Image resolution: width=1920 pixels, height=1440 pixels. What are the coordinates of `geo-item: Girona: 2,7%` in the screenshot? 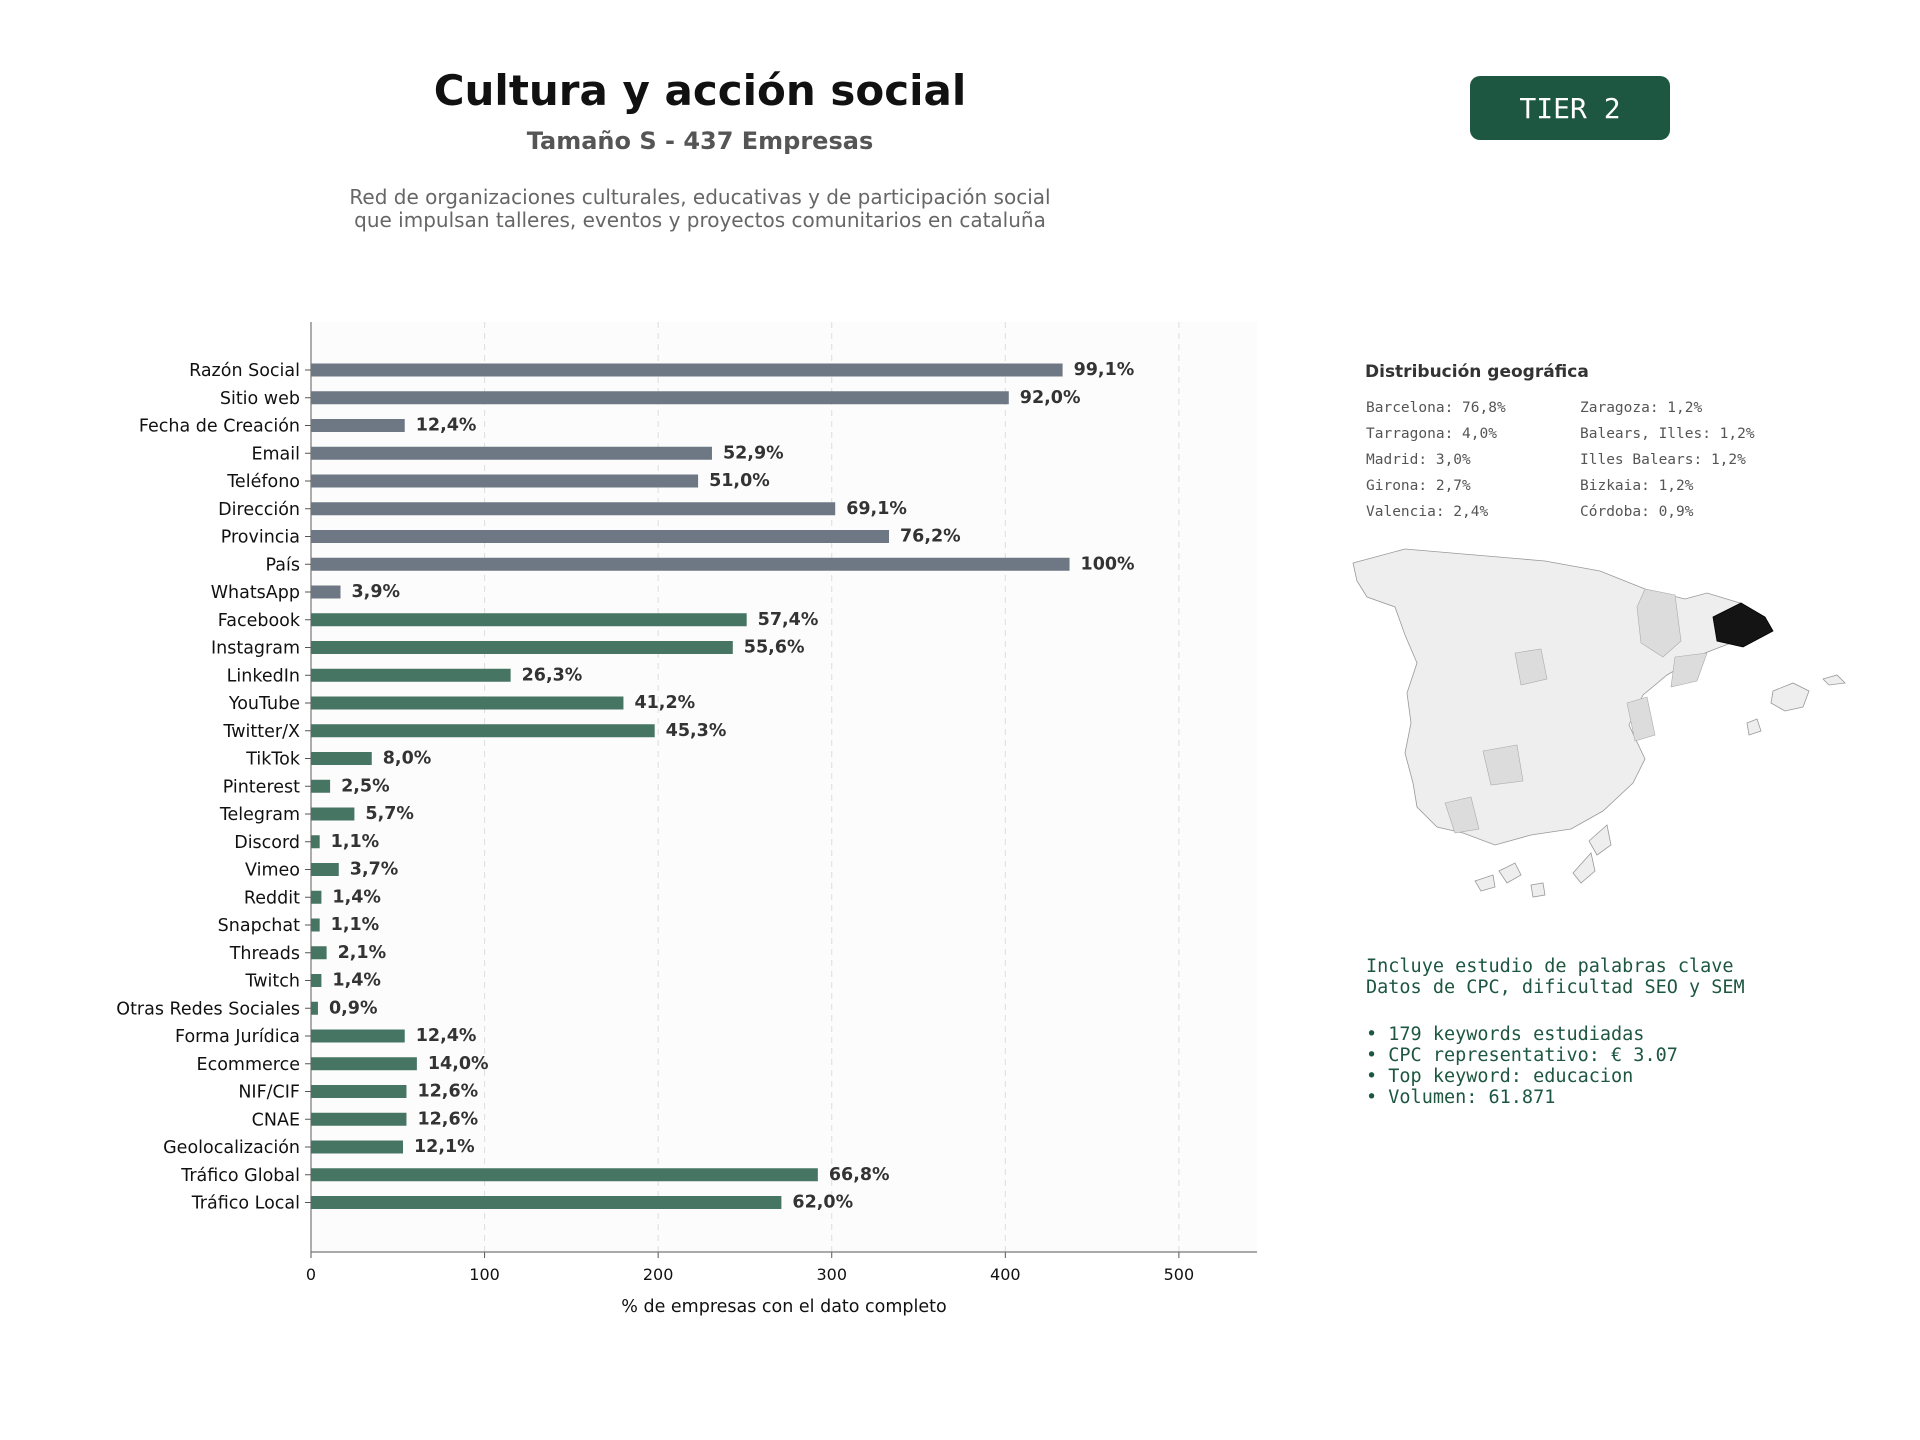 It's located at (1418, 486).